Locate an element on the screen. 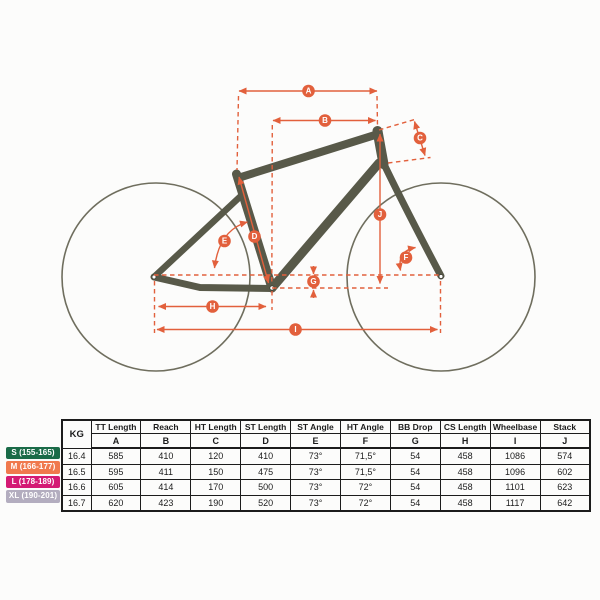  dim-label-D: D is located at coordinates (254, 236).